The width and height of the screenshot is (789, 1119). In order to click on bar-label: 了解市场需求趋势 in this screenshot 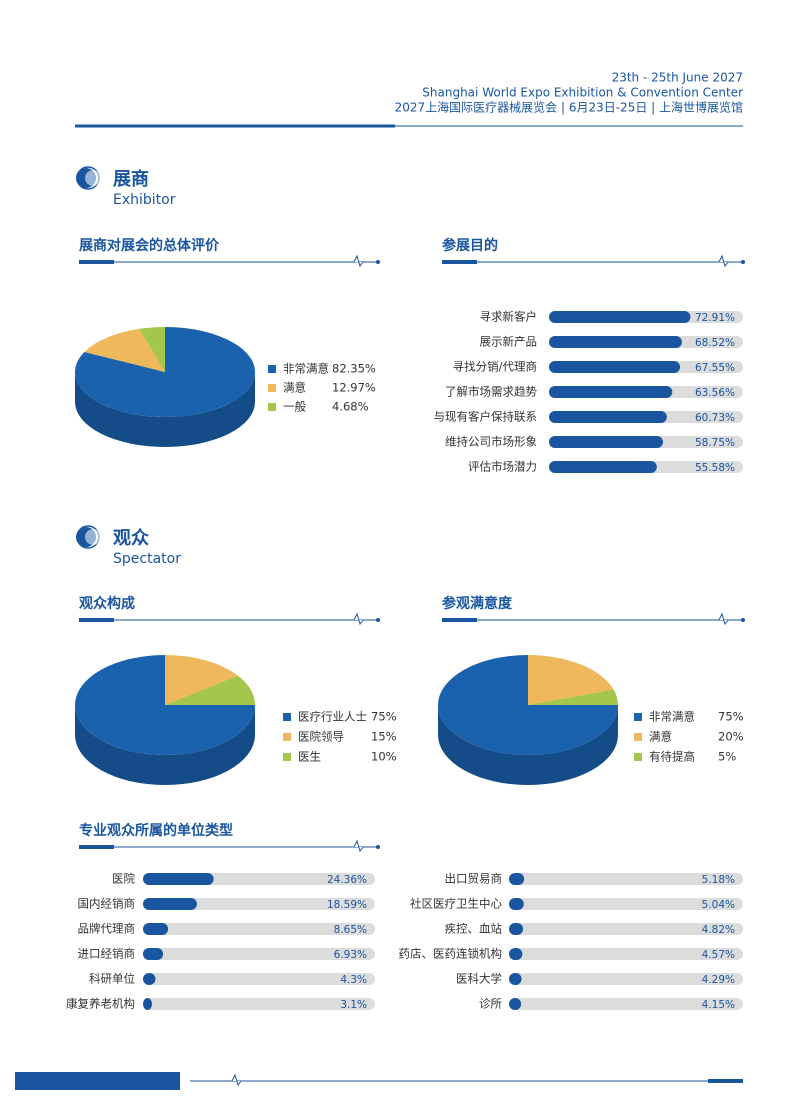, I will do `click(491, 392)`.